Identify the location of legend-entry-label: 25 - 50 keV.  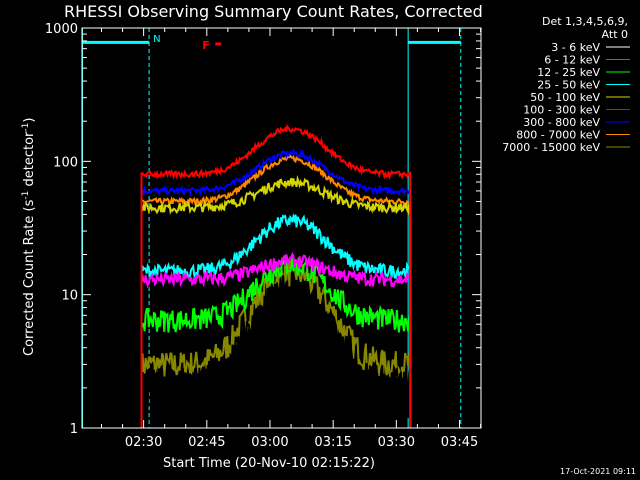
(568, 85).